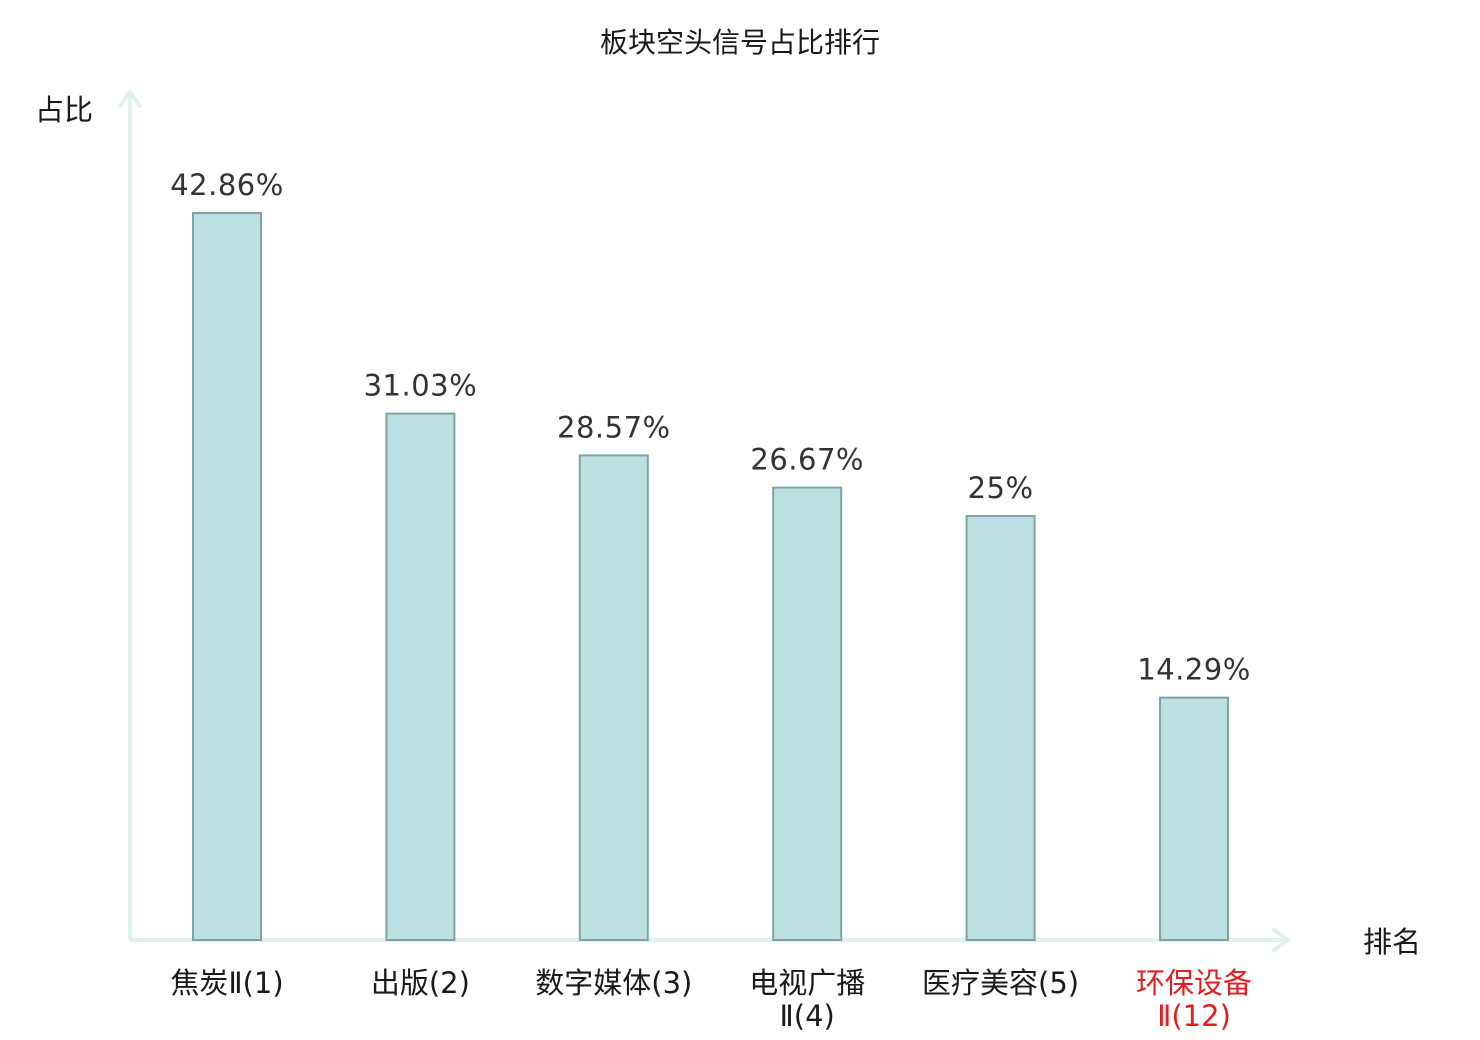 This screenshot has height=1040, width=1480. What do you see at coordinates (1194, 670) in the screenshot?
I see `value-label-6: 14.29%` at bounding box center [1194, 670].